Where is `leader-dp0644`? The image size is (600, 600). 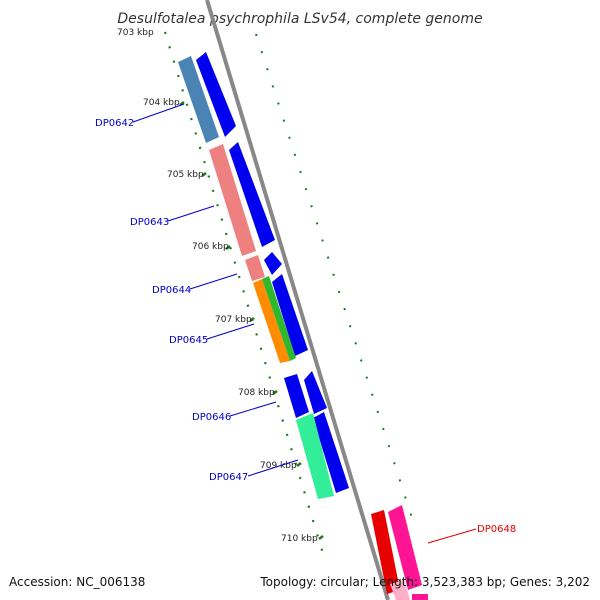
leader-dp0644 is located at coordinates (213, 281).